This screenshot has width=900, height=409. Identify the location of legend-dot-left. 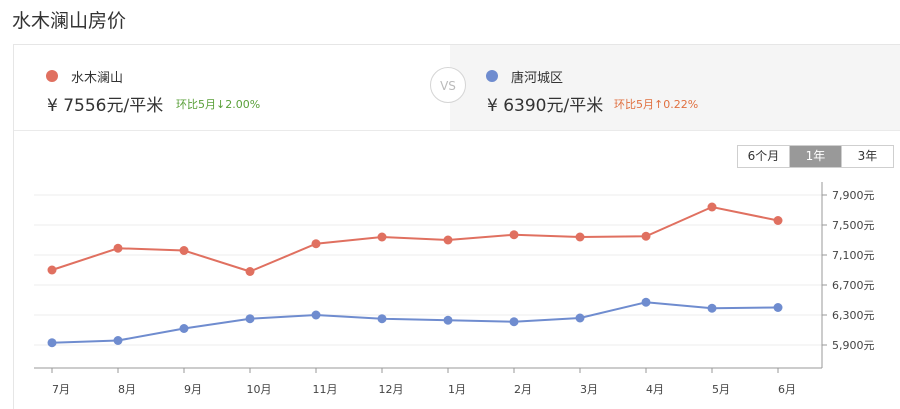
(52, 76).